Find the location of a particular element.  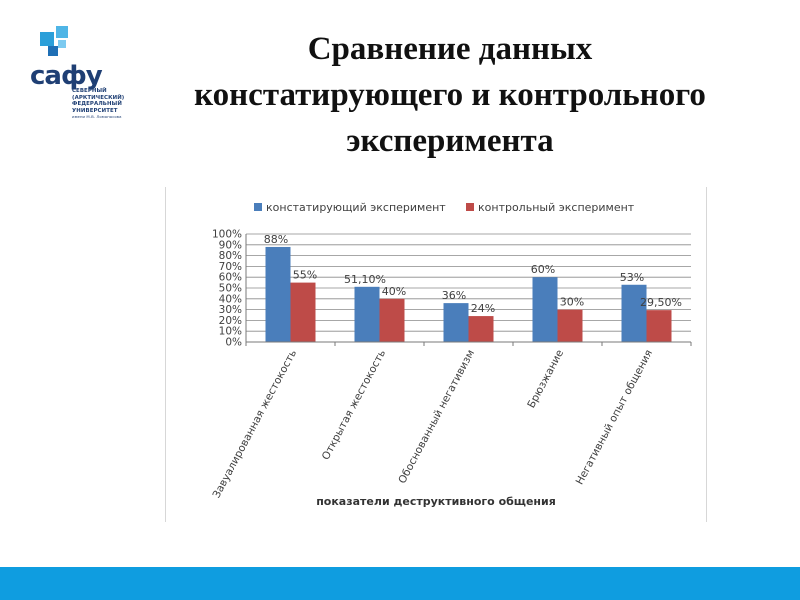

title-line: констатирующего и контрольного is located at coordinates (450, 95).